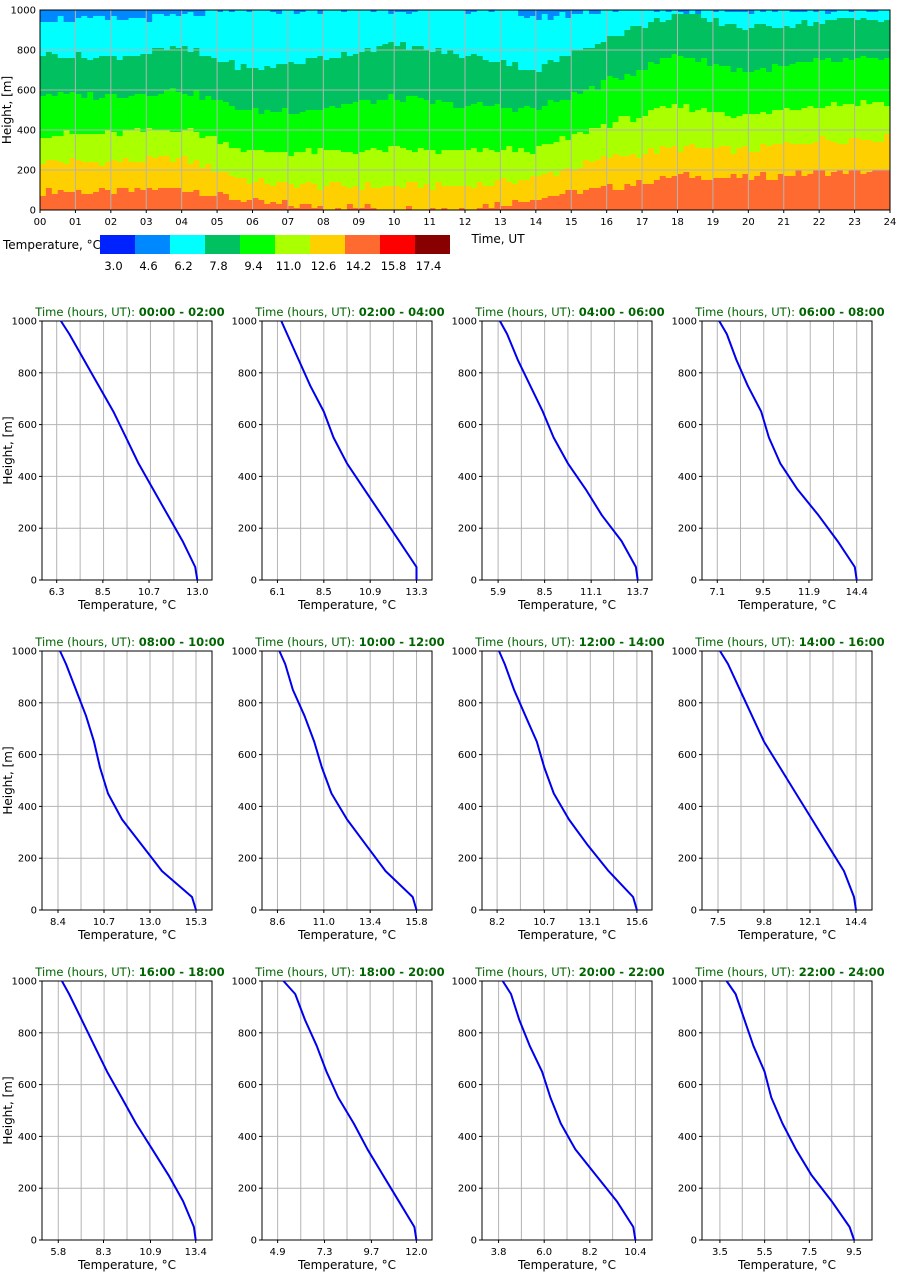  What do you see at coordinates (687, 1189) in the screenshot?
I see `y-tick-label: 200` at bounding box center [687, 1189].